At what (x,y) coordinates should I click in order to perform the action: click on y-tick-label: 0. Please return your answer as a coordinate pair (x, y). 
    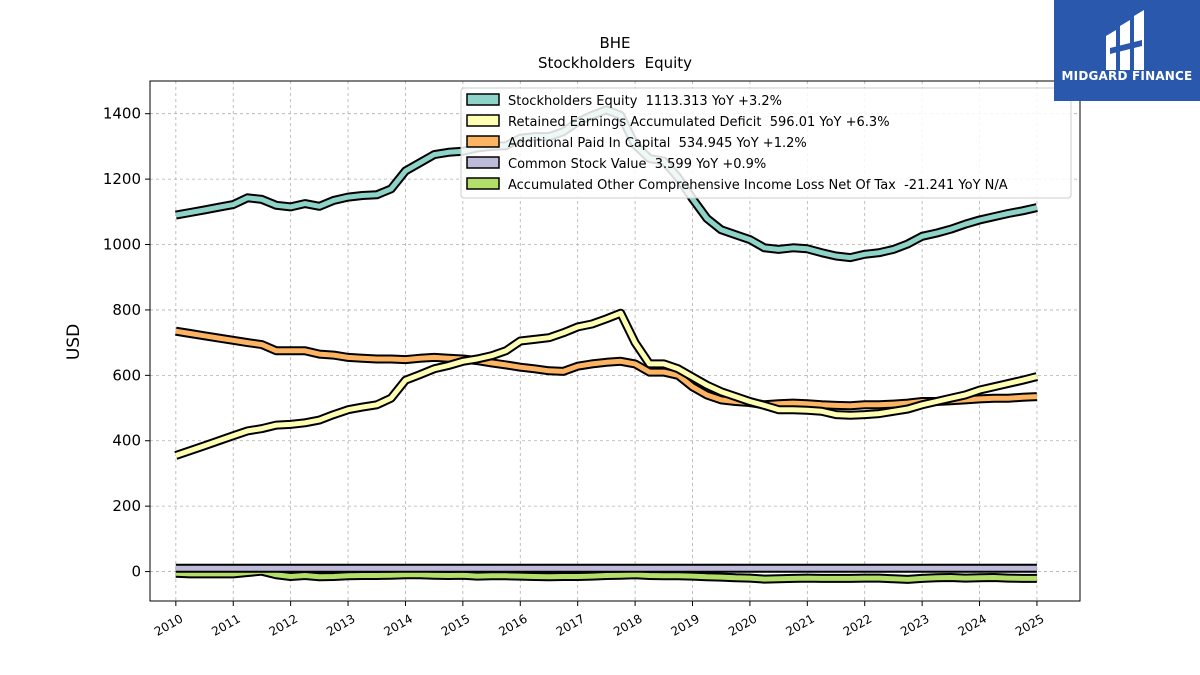
    Looking at the image, I should click on (136, 572).